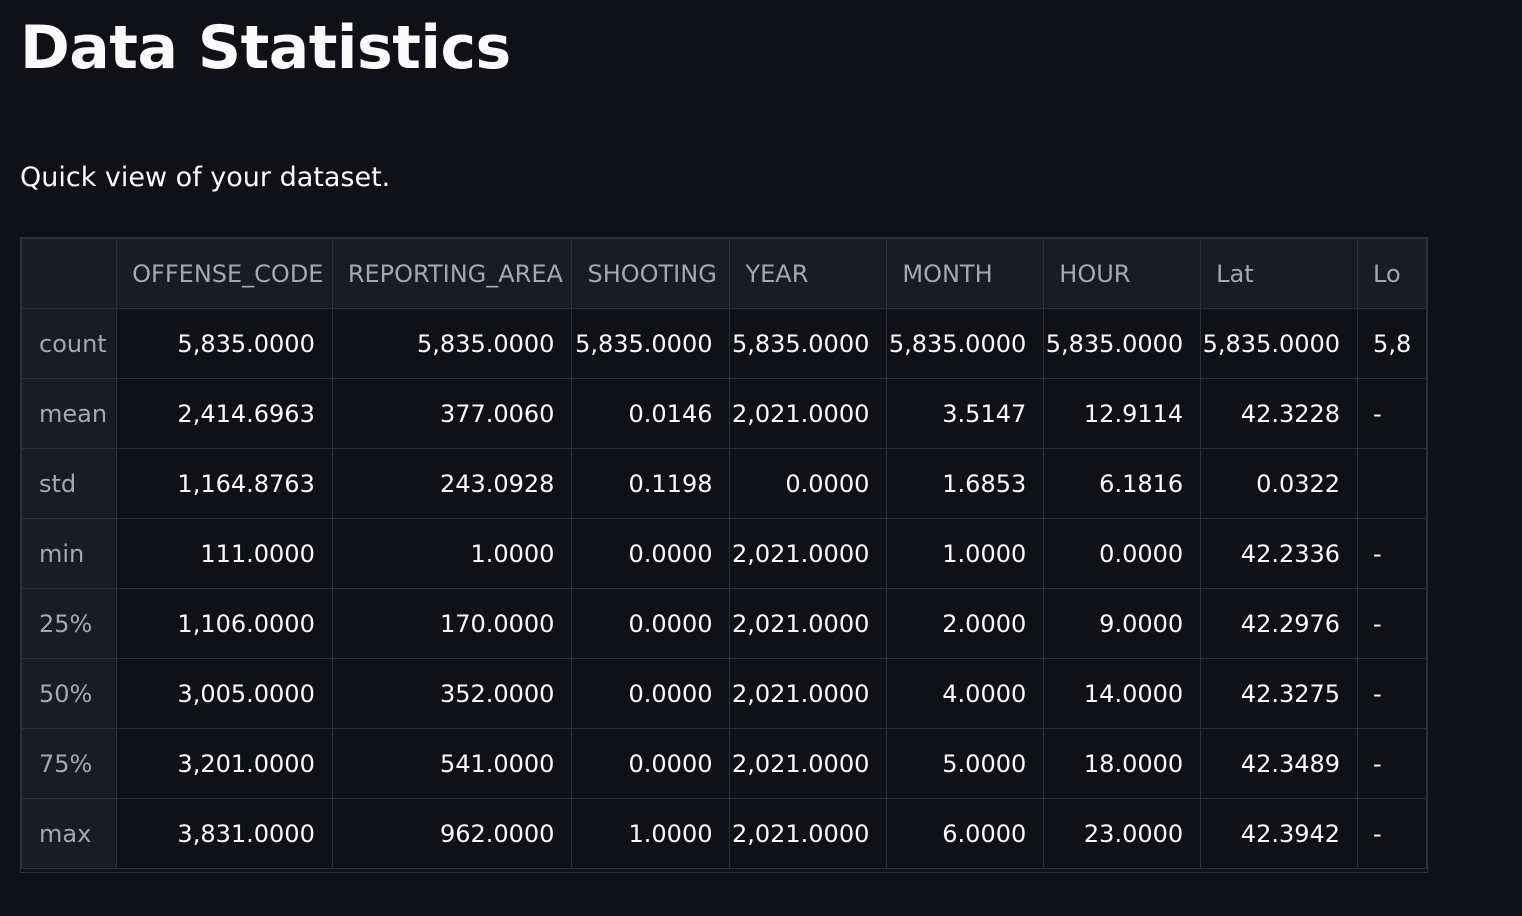 This screenshot has width=1522, height=916. Describe the element at coordinates (224, 693) in the screenshot. I see `table-cell: 3,005.0000` at that location.